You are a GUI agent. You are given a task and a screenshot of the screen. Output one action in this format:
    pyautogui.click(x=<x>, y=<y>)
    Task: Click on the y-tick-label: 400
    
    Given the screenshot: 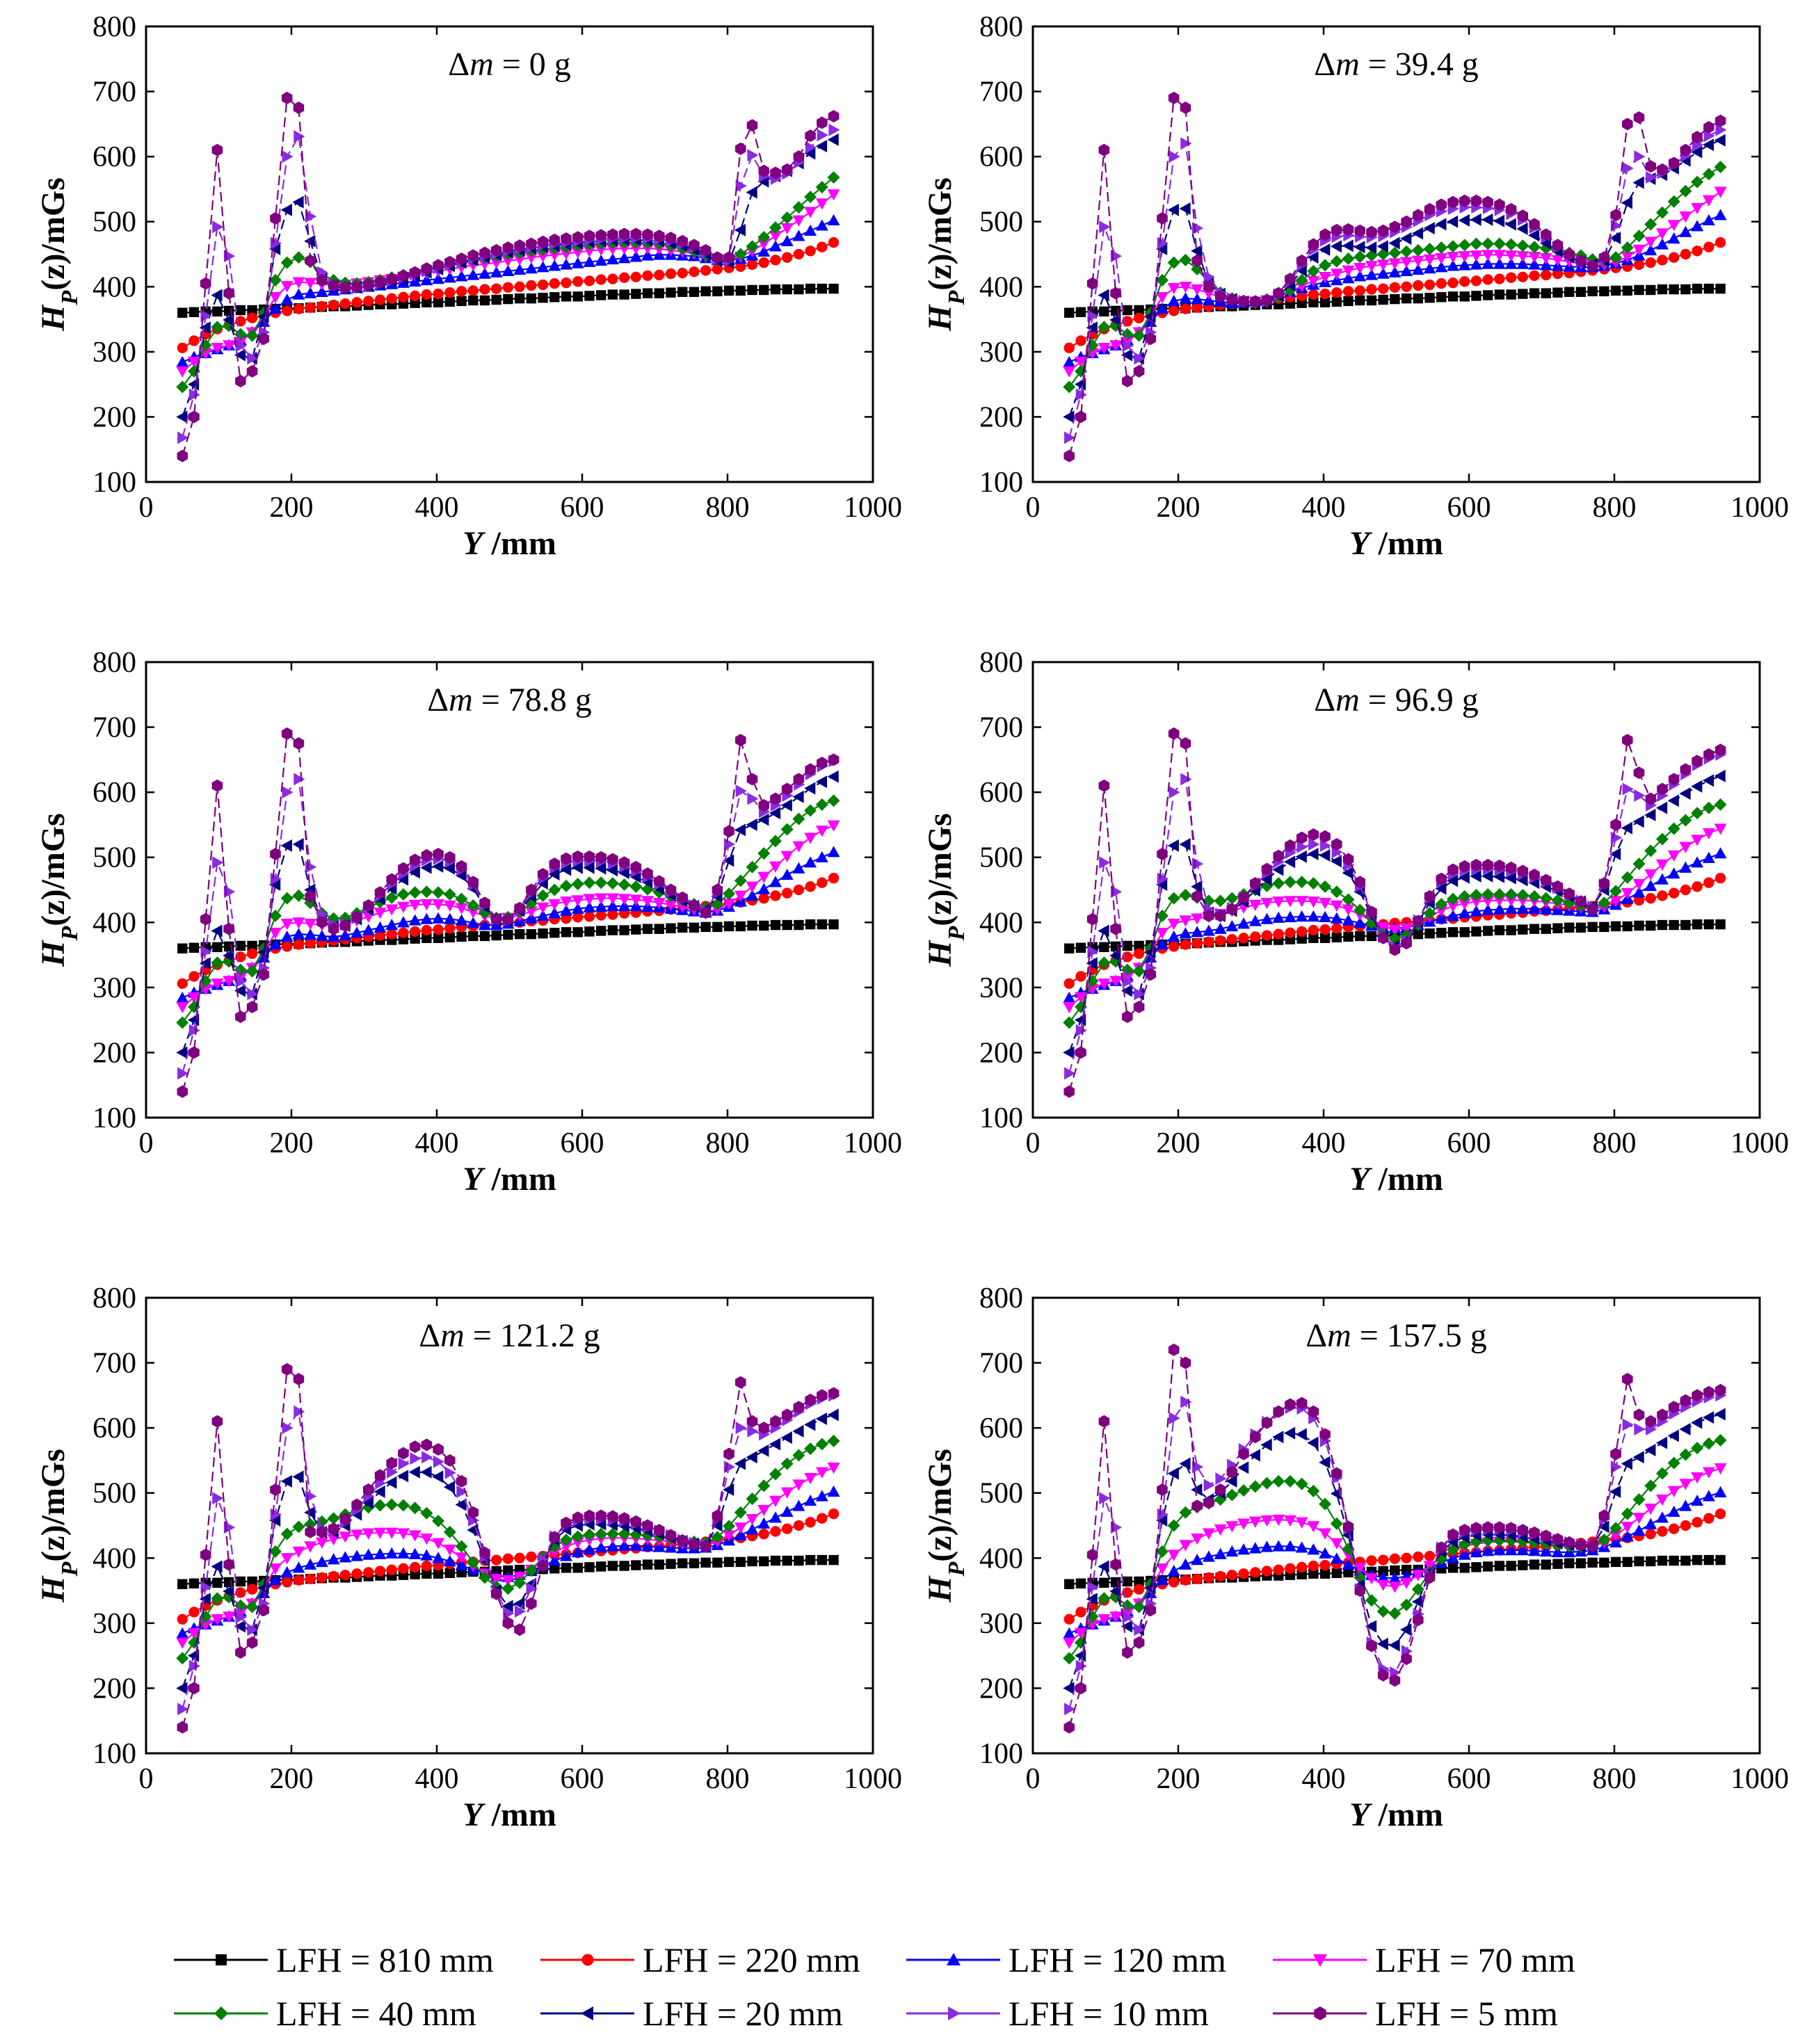 What is the action you would take?
    pyautogui.click(x=114, y=923)
    